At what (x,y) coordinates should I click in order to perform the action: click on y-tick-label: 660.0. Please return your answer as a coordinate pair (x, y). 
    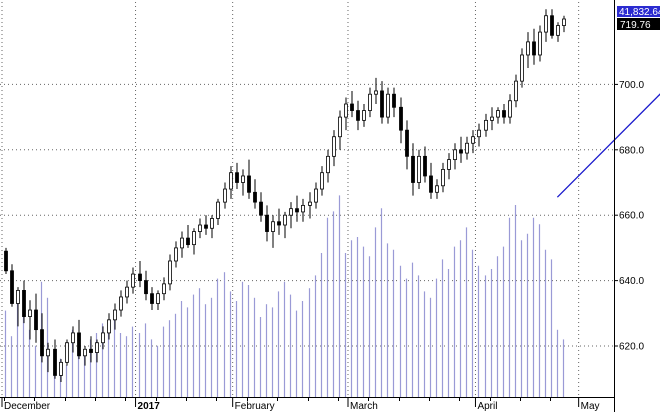
    Looking at the image, I should click on (631, 216).